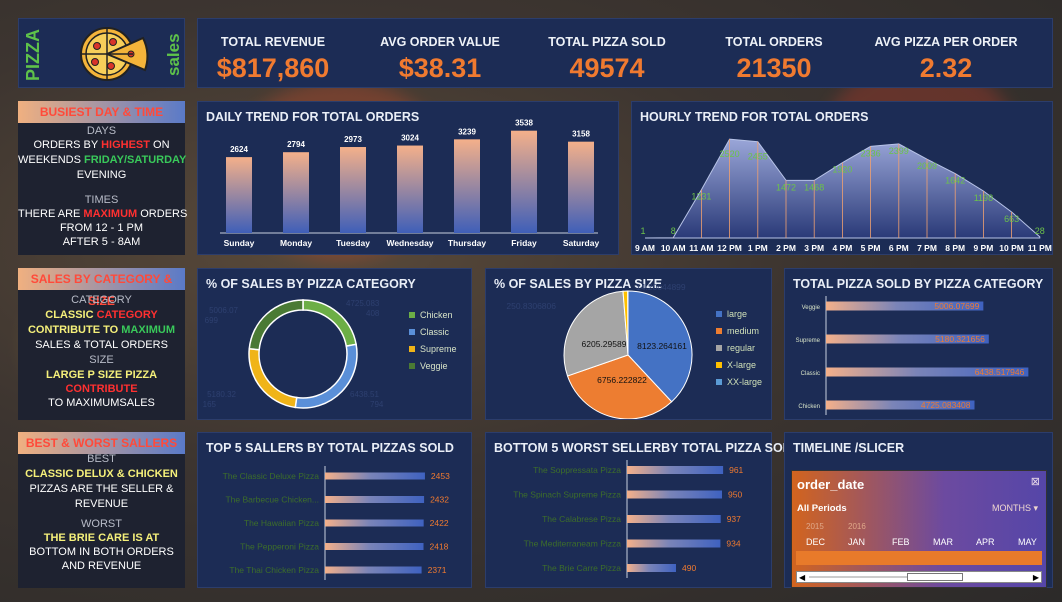  What do you see at coordinates (436, 314) in the screenshot?
I see `legend-label: Chicken` at bounding box center [436, 314].